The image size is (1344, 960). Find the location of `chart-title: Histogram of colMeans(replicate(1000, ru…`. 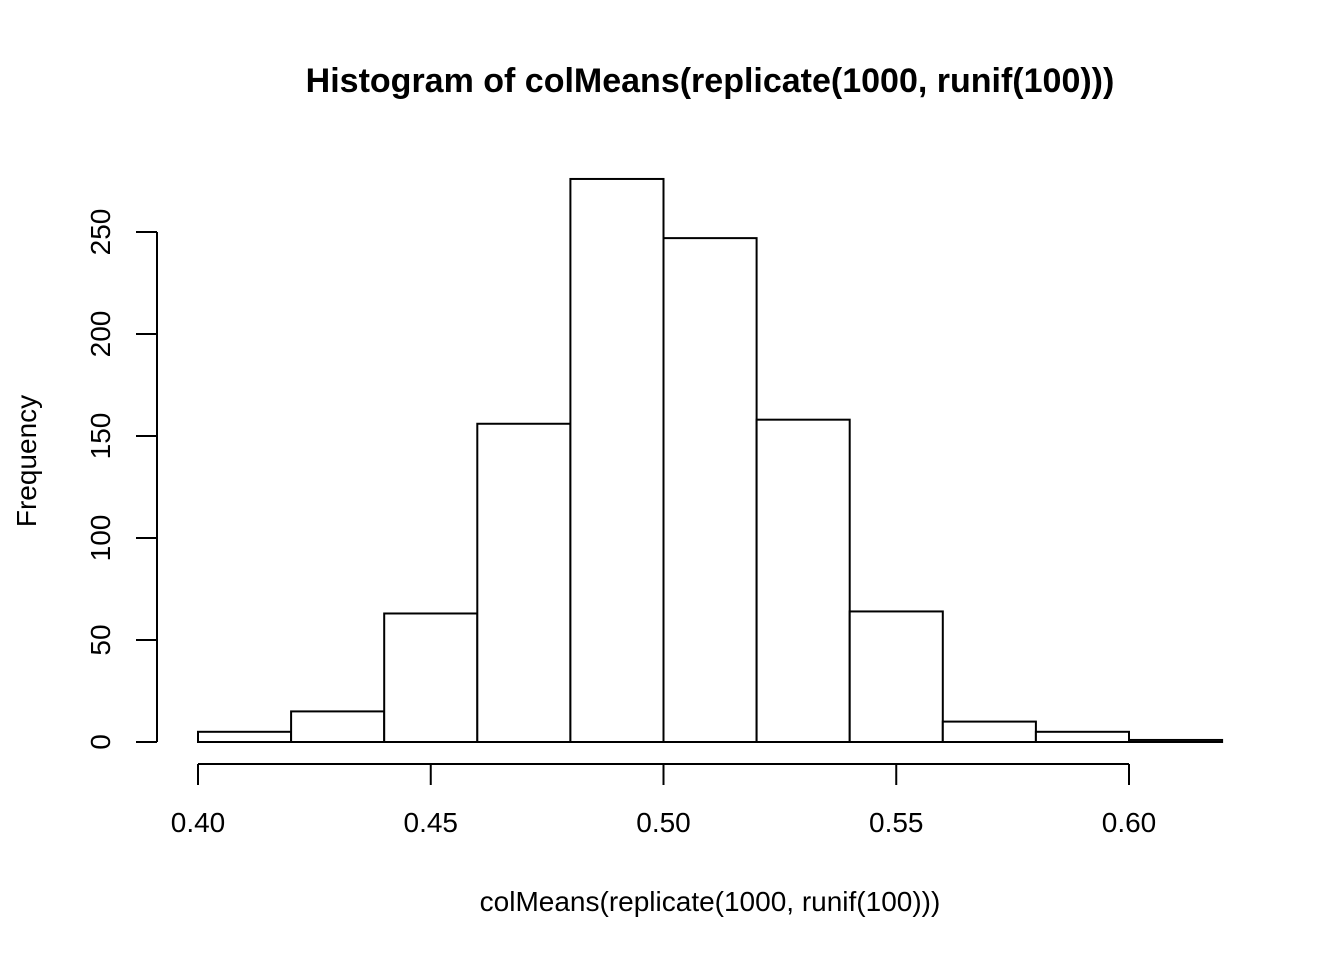

chart-title: Histogram of colMeans(replicate(1000, ru… is located at coordinates (710, 81).